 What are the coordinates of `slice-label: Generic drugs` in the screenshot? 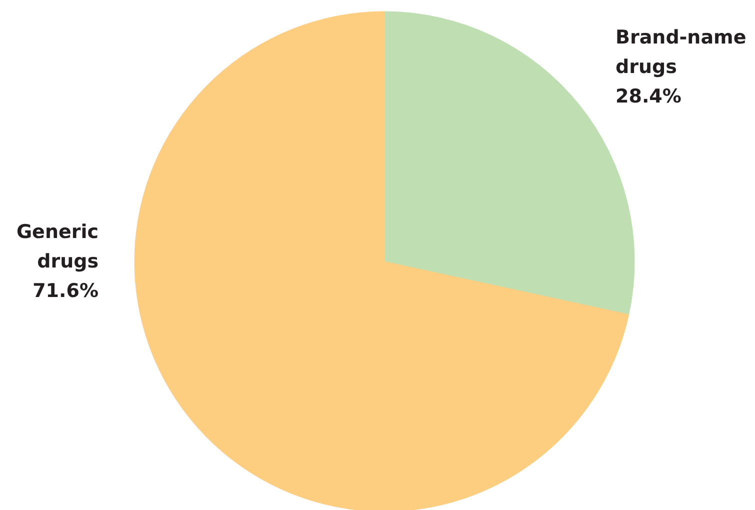 It's located at (57, 246).